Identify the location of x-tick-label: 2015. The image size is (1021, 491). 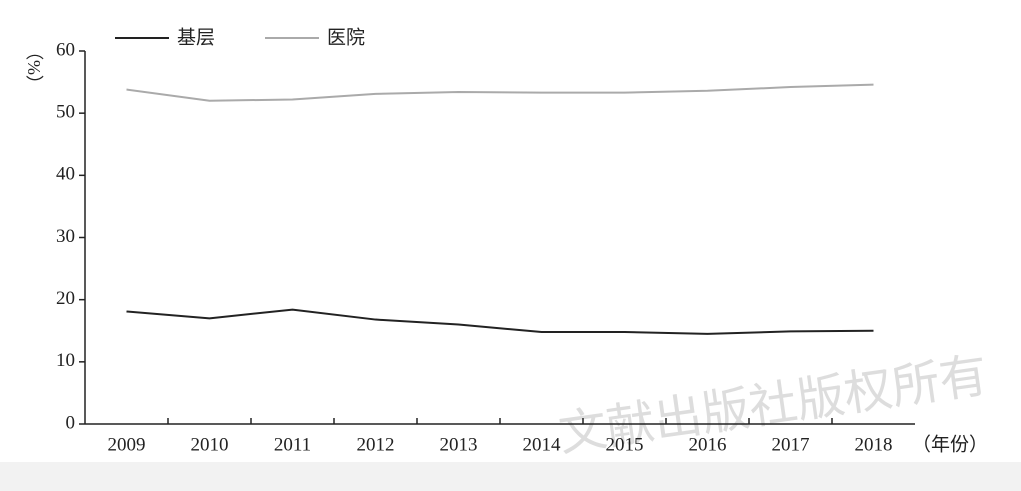
(625, 444).